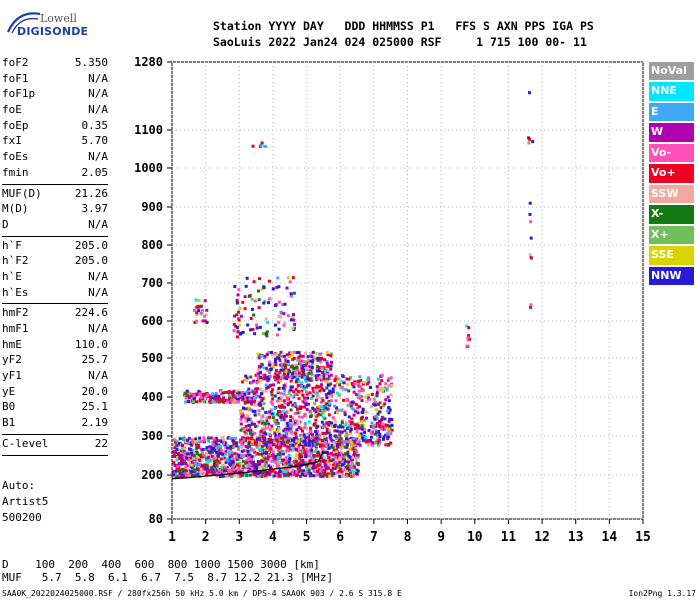  What do you see at coordinates (671, 194) in the screenshot?
I see `legend-item: SSW` at bounding box center [671, 194].